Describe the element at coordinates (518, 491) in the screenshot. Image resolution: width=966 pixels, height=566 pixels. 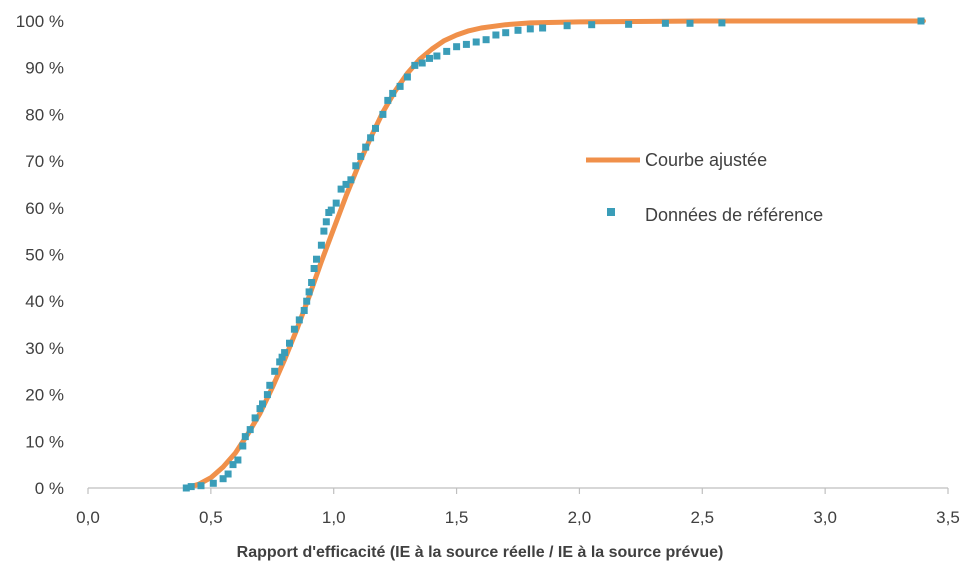
I see `x-axis-tick-marks` at that location.